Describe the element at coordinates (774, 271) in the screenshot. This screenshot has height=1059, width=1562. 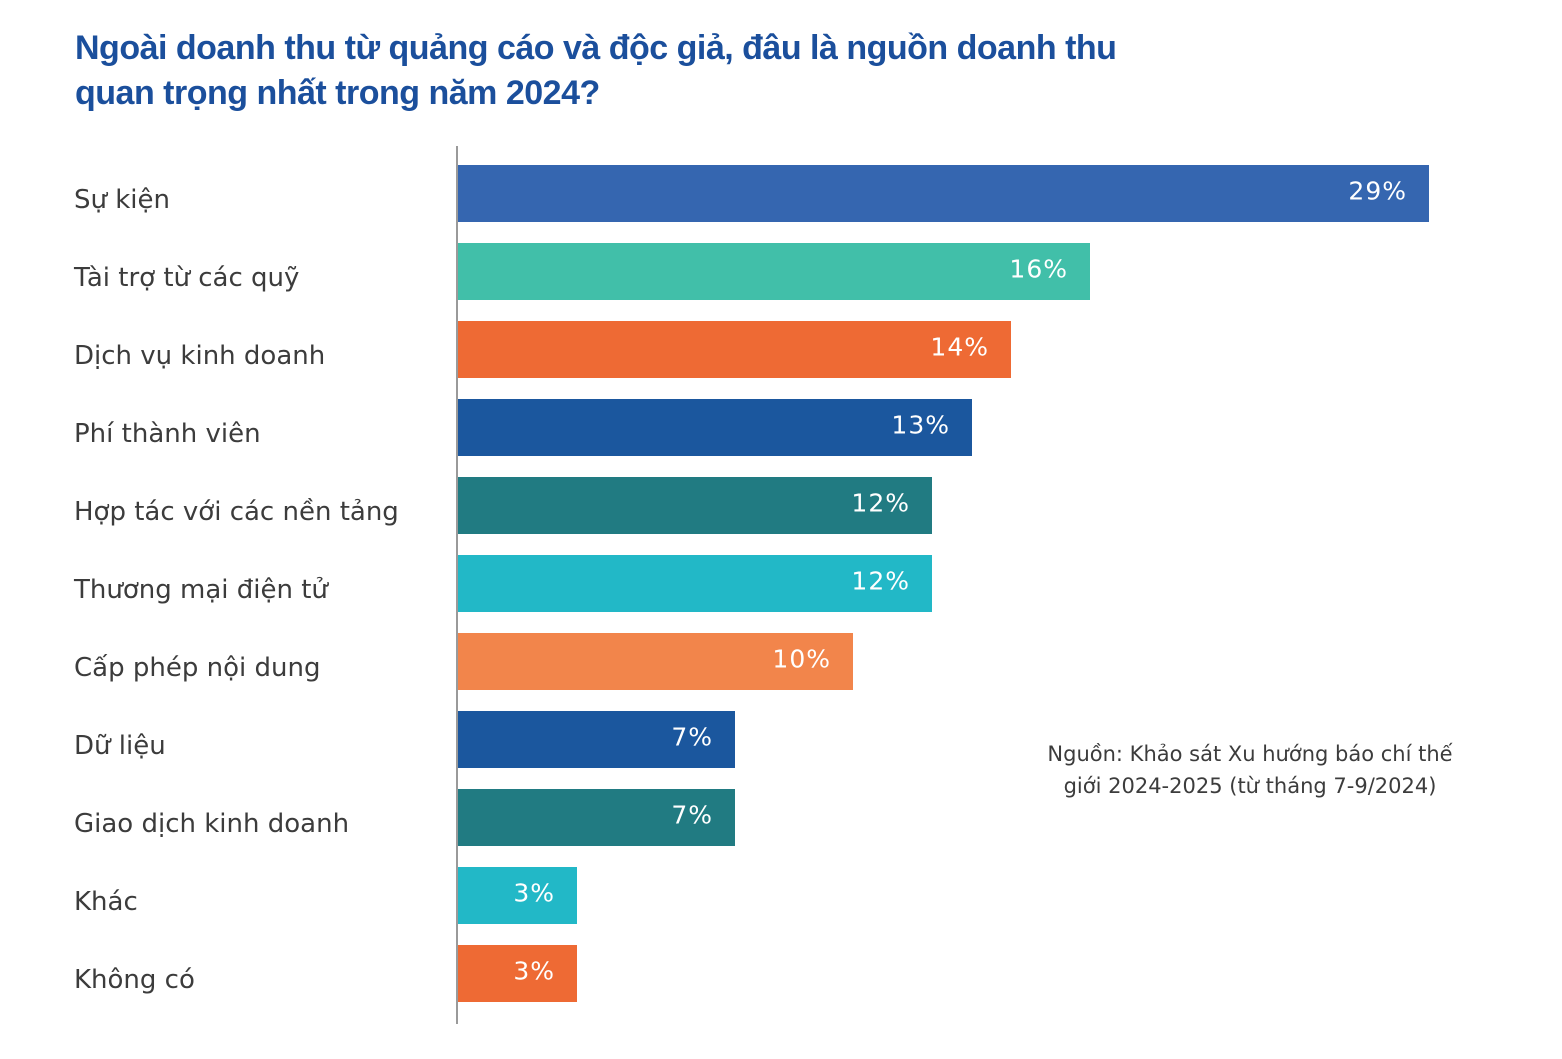
I see `bar: 16%` at that location.